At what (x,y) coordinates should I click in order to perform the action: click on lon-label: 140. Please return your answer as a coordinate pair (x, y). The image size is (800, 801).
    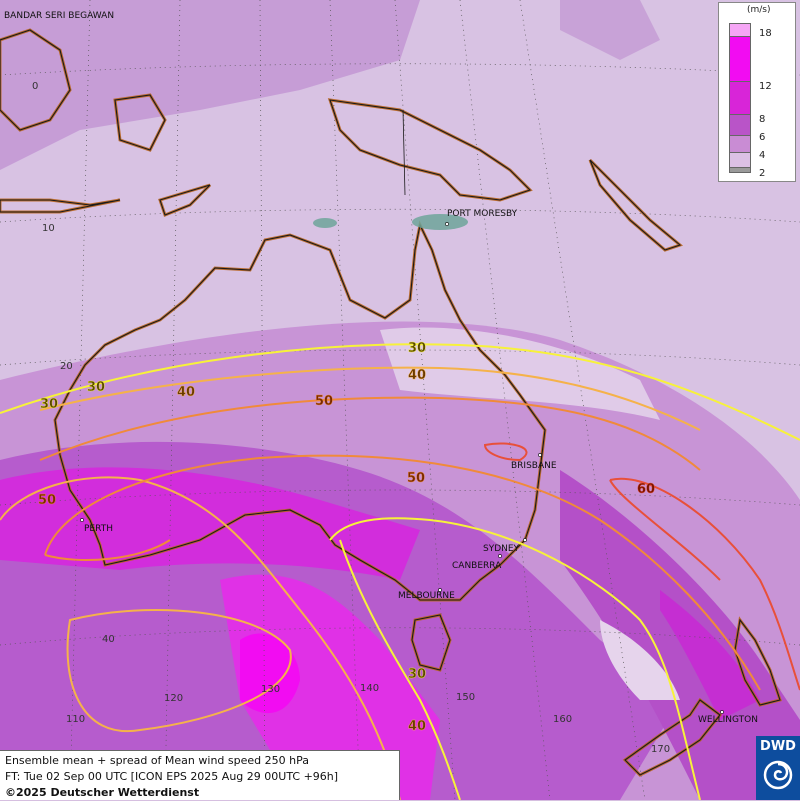
    Looking at the image, I should click on (369, 688).